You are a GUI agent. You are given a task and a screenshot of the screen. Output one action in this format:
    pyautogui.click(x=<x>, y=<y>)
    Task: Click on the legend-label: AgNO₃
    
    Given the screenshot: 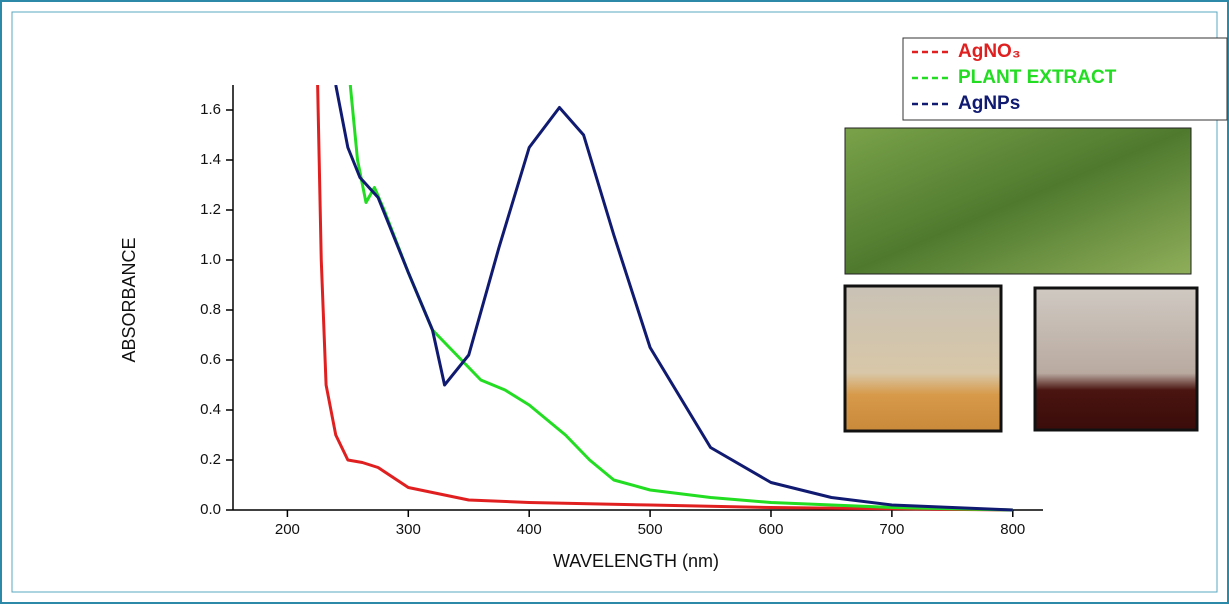 What is the action you would take?
    pyautogui.click(x=989, y=51)
    